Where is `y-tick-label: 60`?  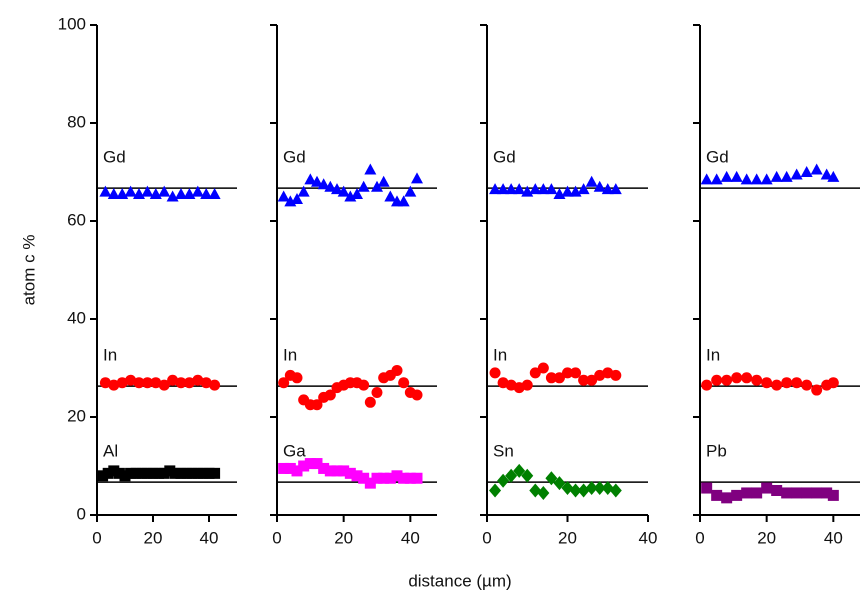
y-tick-label: 60 is located at coordinates (76, 219).